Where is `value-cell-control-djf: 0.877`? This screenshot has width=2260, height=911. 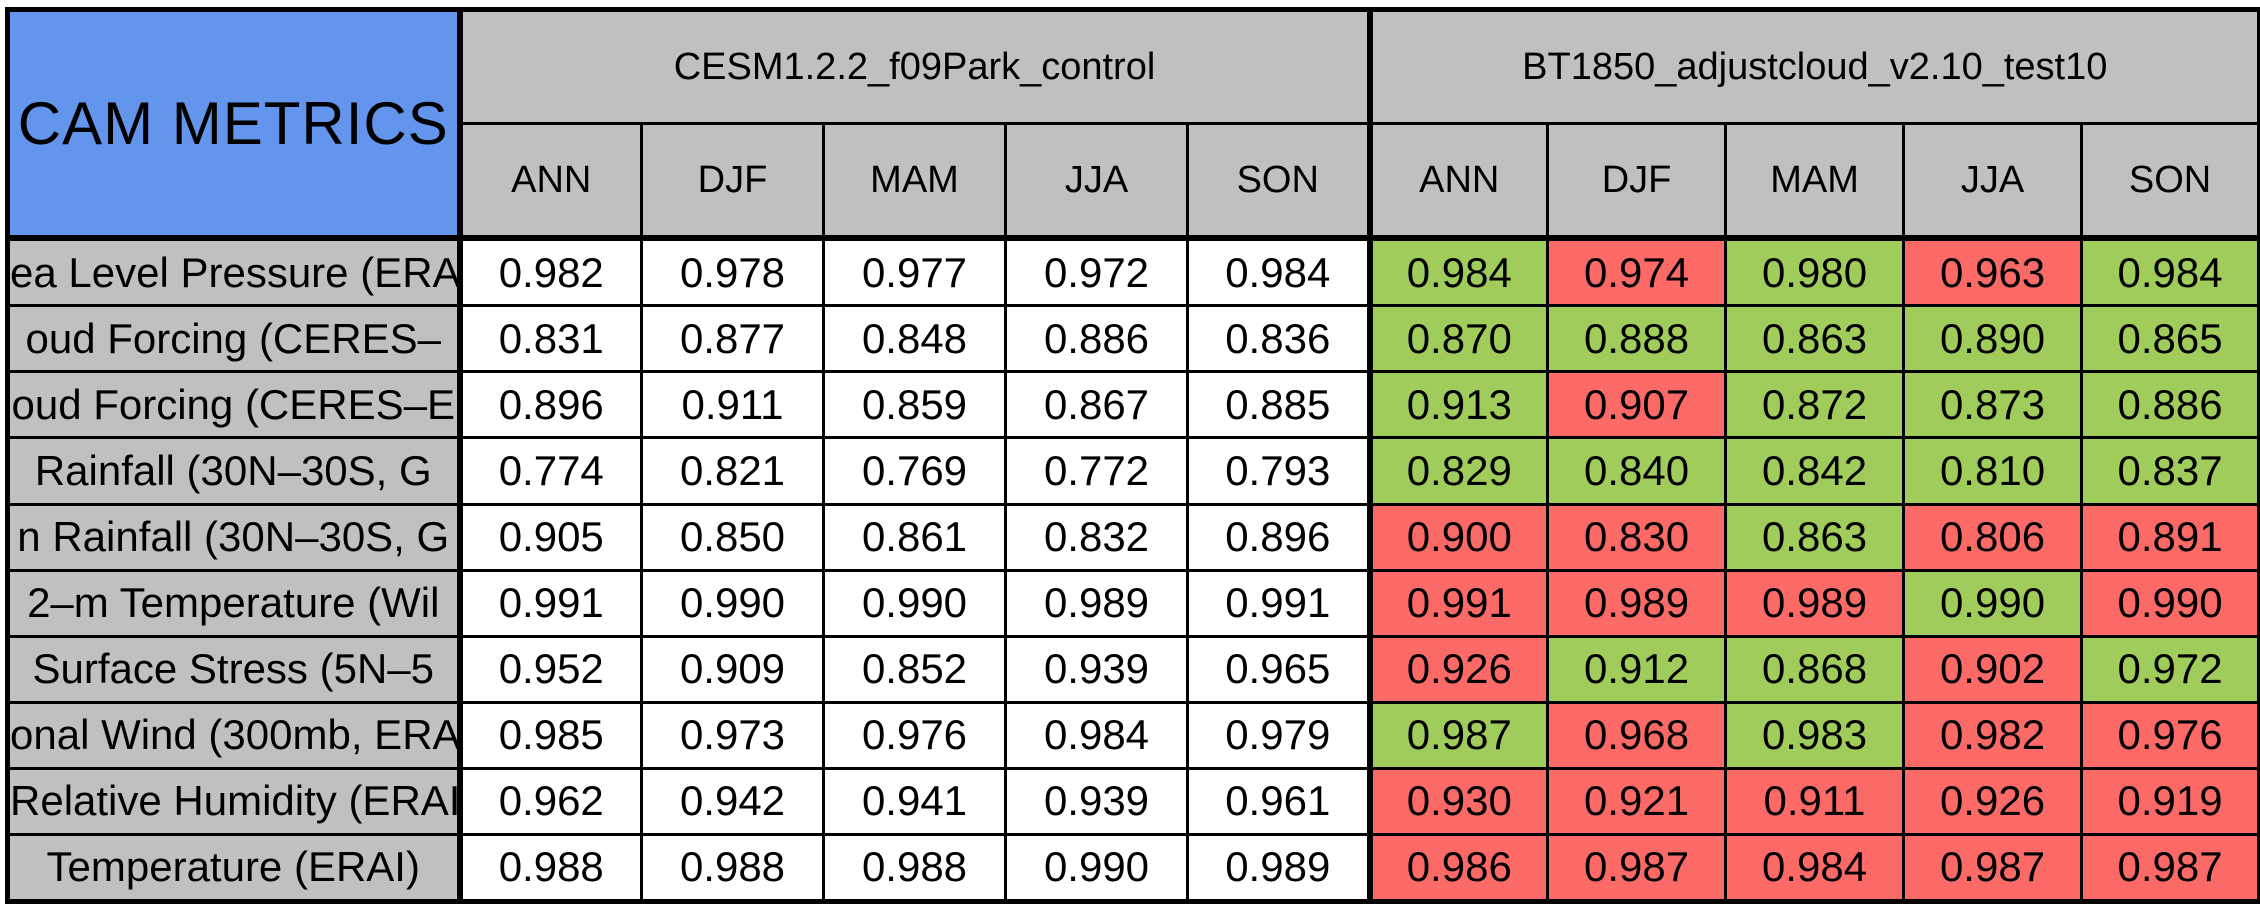
value-cell-control-djf: 0.877 is located at coordinates (732, 339).